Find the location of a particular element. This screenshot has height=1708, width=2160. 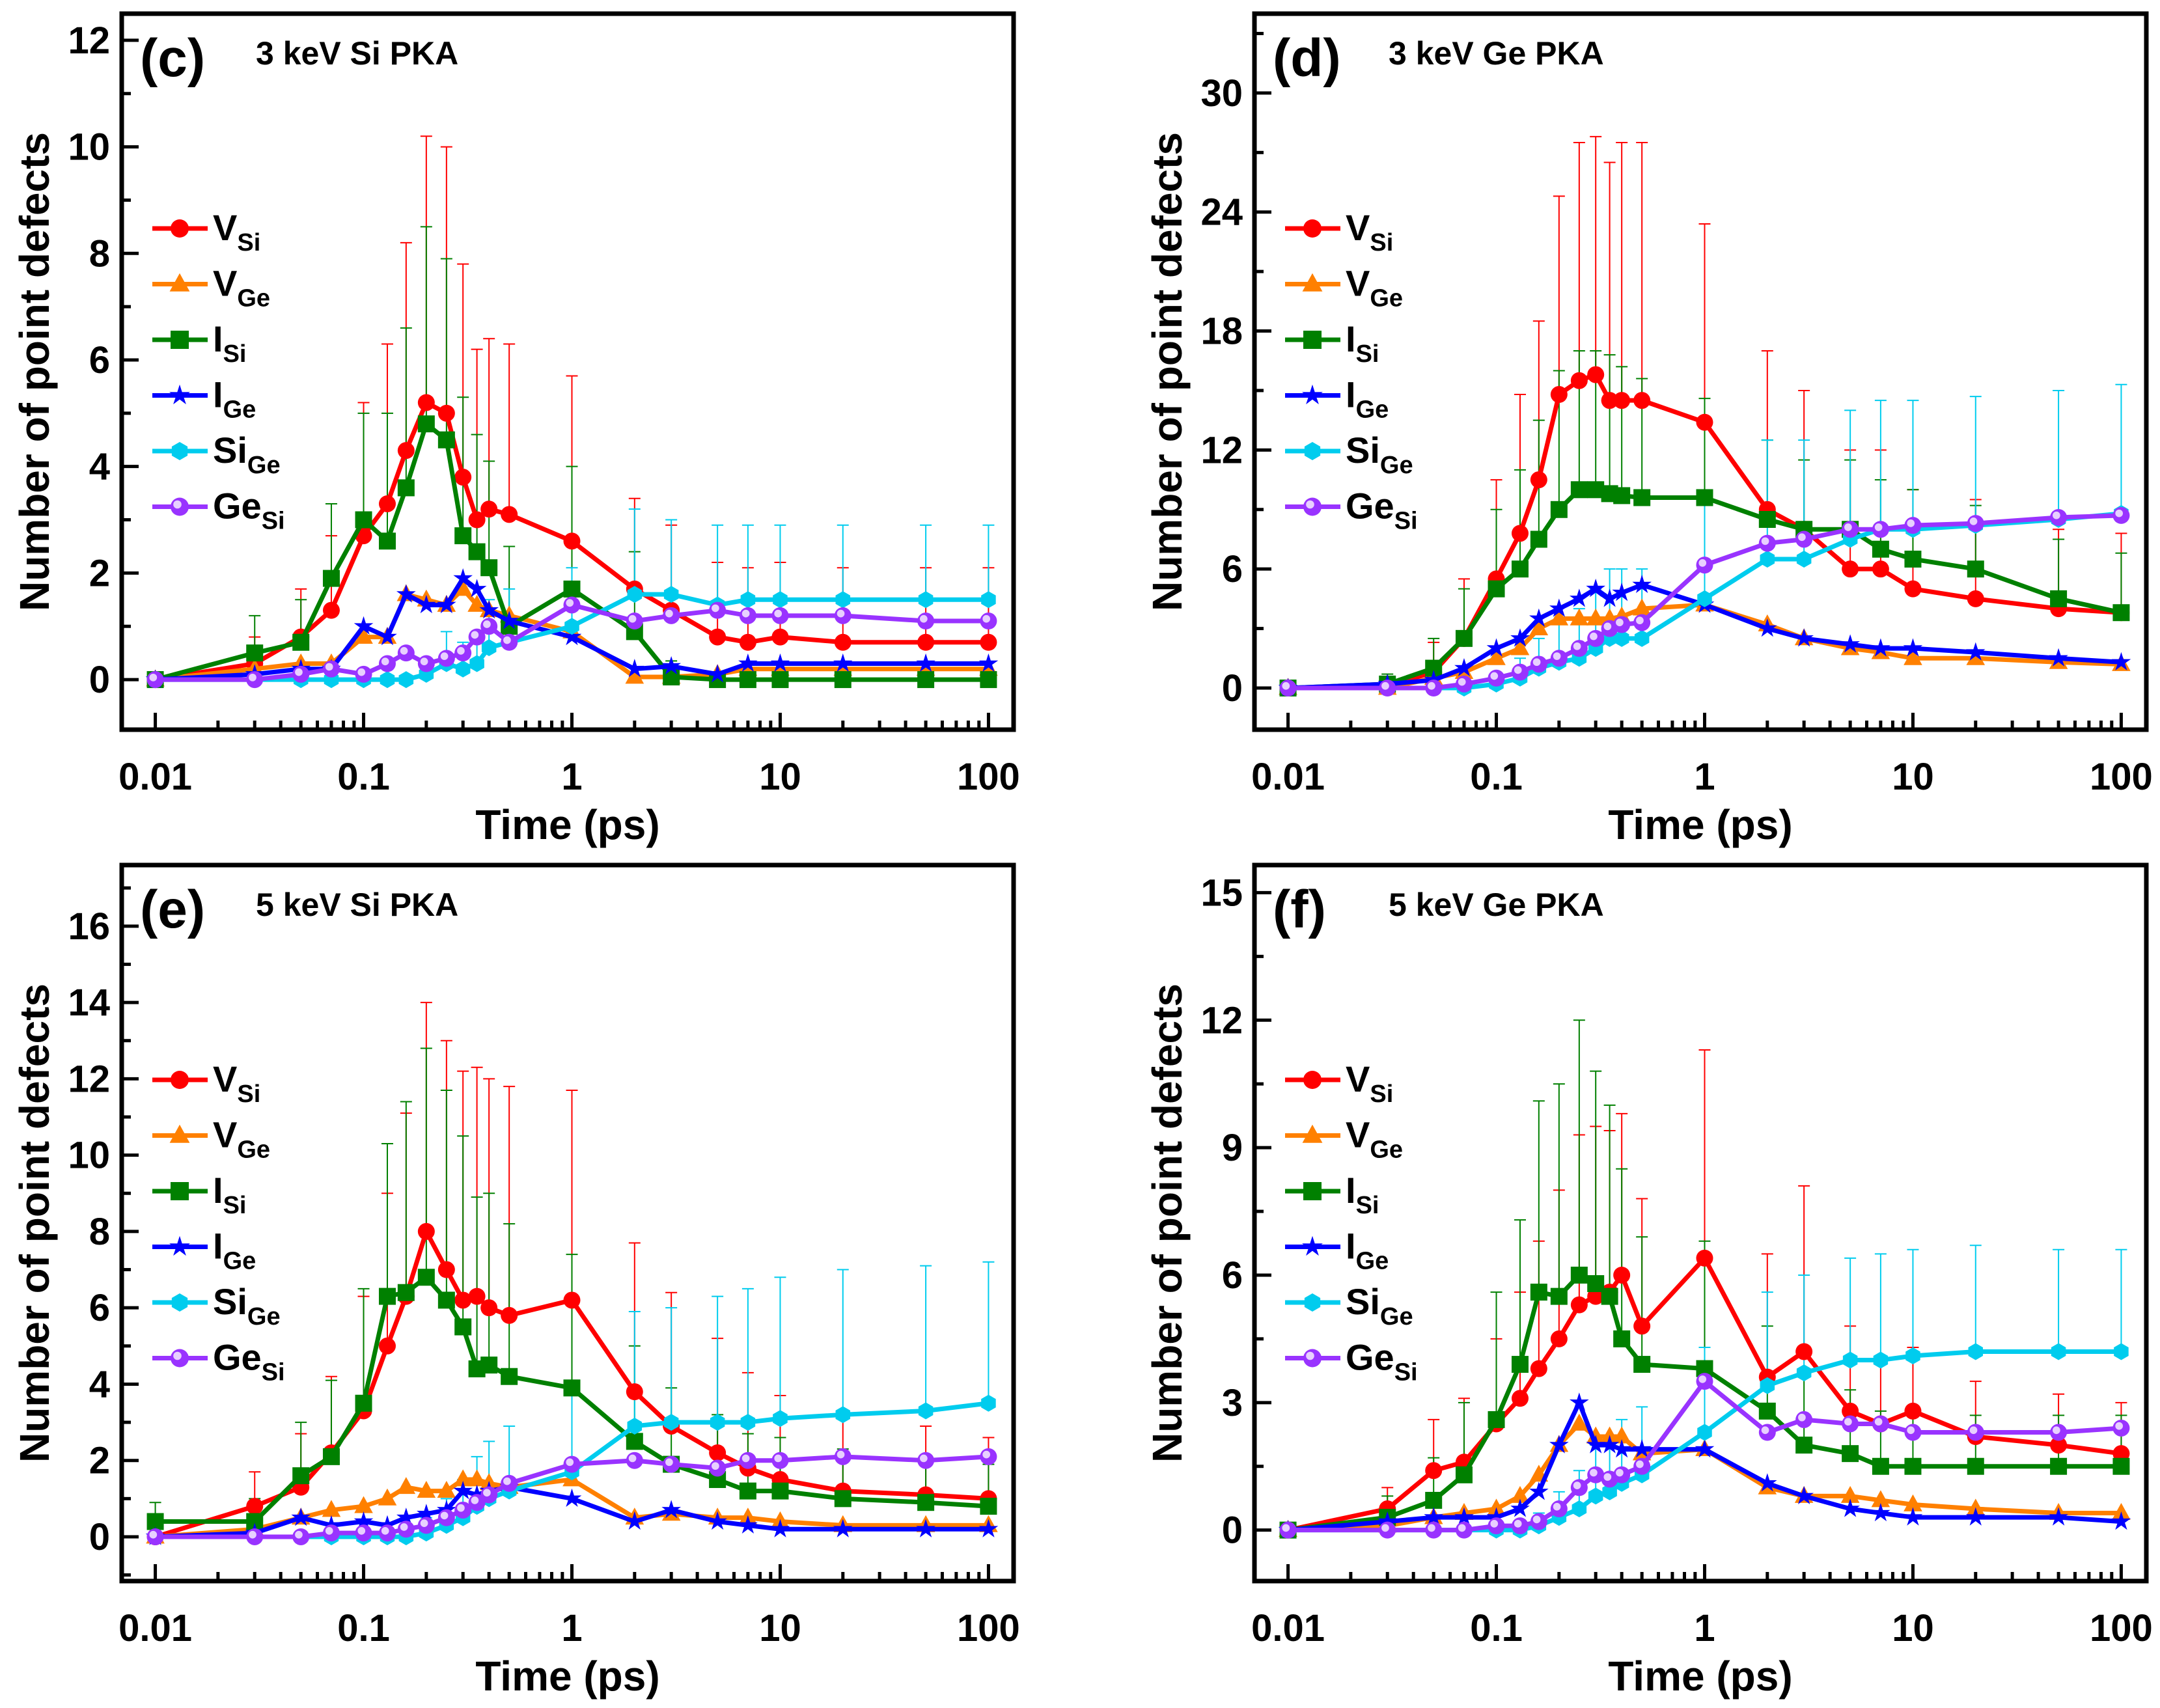

legend-label: IGe is located at coordinates (1368, 1250).